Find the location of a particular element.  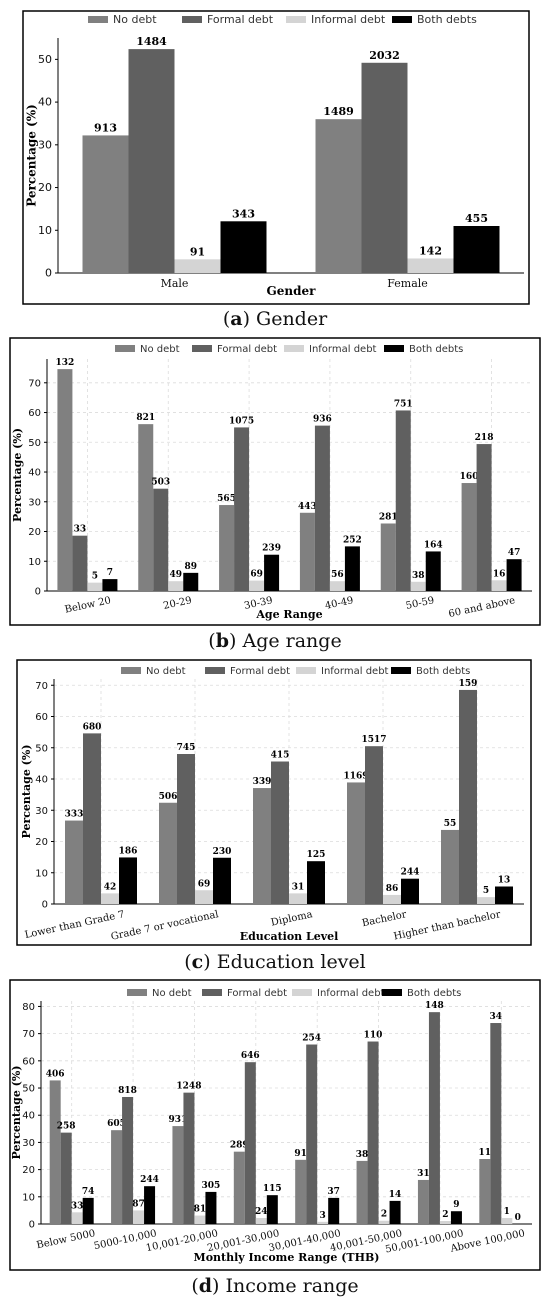

bar-value-label: 91 is located at coordinates (197, 251).